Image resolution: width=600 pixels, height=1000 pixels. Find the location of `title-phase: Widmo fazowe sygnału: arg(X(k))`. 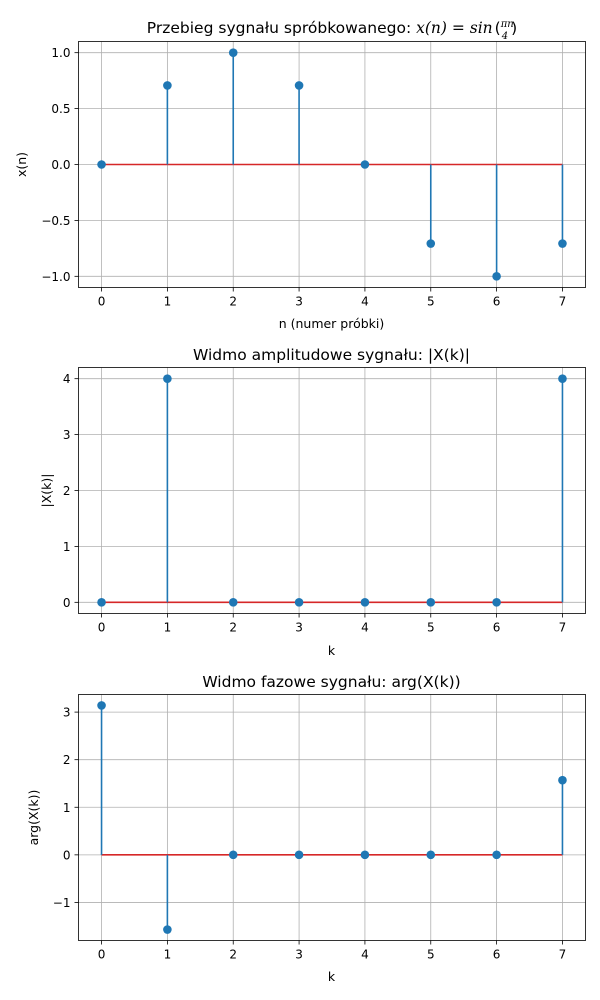

title-phase: Widmo fazowe sygnału: arg(X(k)) is located at coordinates (331, 682).